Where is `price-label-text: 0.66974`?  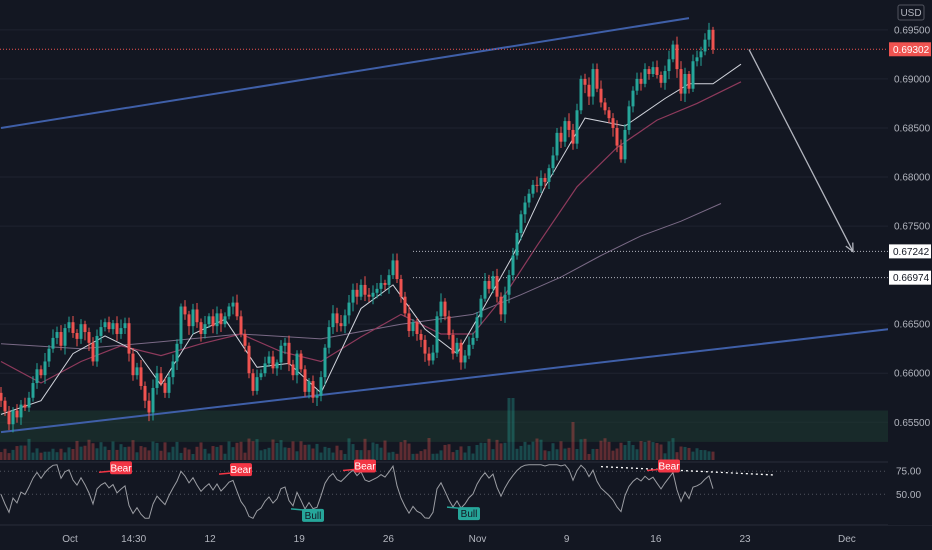
price-label-text: 0.66974 is located at coordinates (911, 278).